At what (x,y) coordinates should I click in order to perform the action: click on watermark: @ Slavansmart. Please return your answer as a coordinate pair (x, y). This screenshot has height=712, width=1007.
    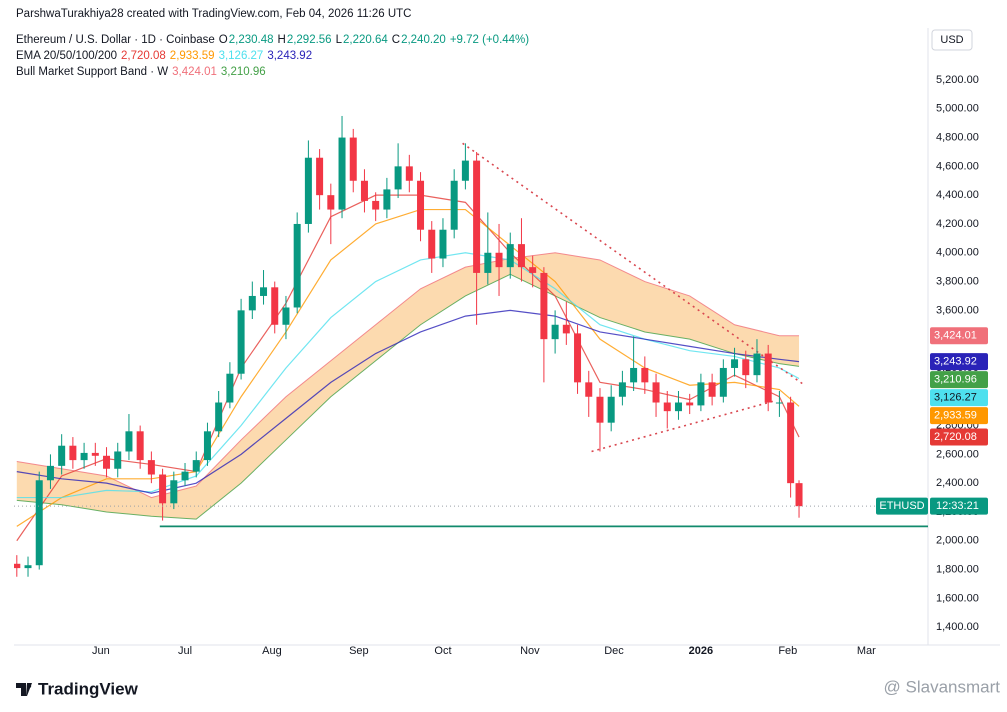
    Looking at the image, I should click on (942, 686).